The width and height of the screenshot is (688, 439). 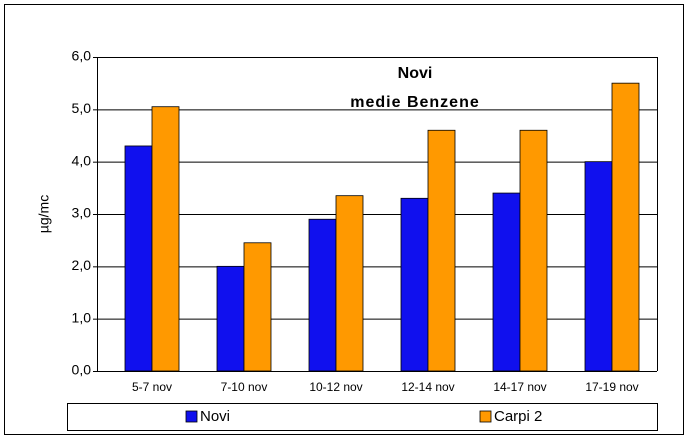 What do you see at coordinates (44, 214) in the screenshot?
I see `y-axis-label: µg/mc` at bounding box center [44, 214].